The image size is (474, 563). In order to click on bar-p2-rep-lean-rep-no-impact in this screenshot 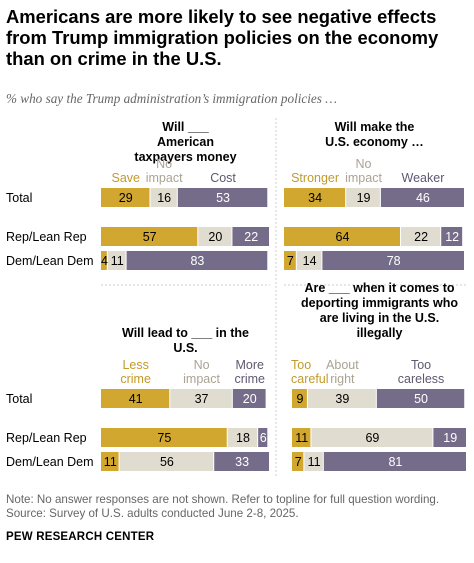, I will do `click(421, 236)`.